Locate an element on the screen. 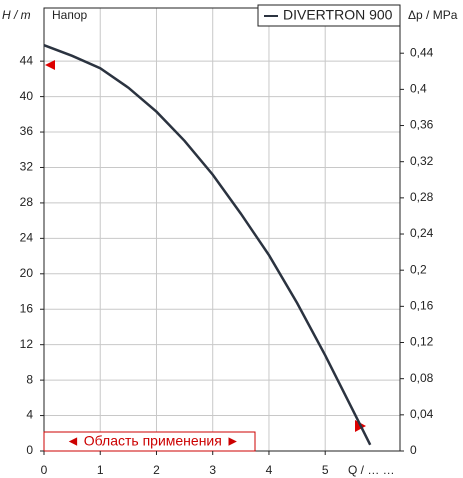 This screenshot has height=478, width=463. legend-label: DIVERTRON 900 is located at coordinates (338, 15).